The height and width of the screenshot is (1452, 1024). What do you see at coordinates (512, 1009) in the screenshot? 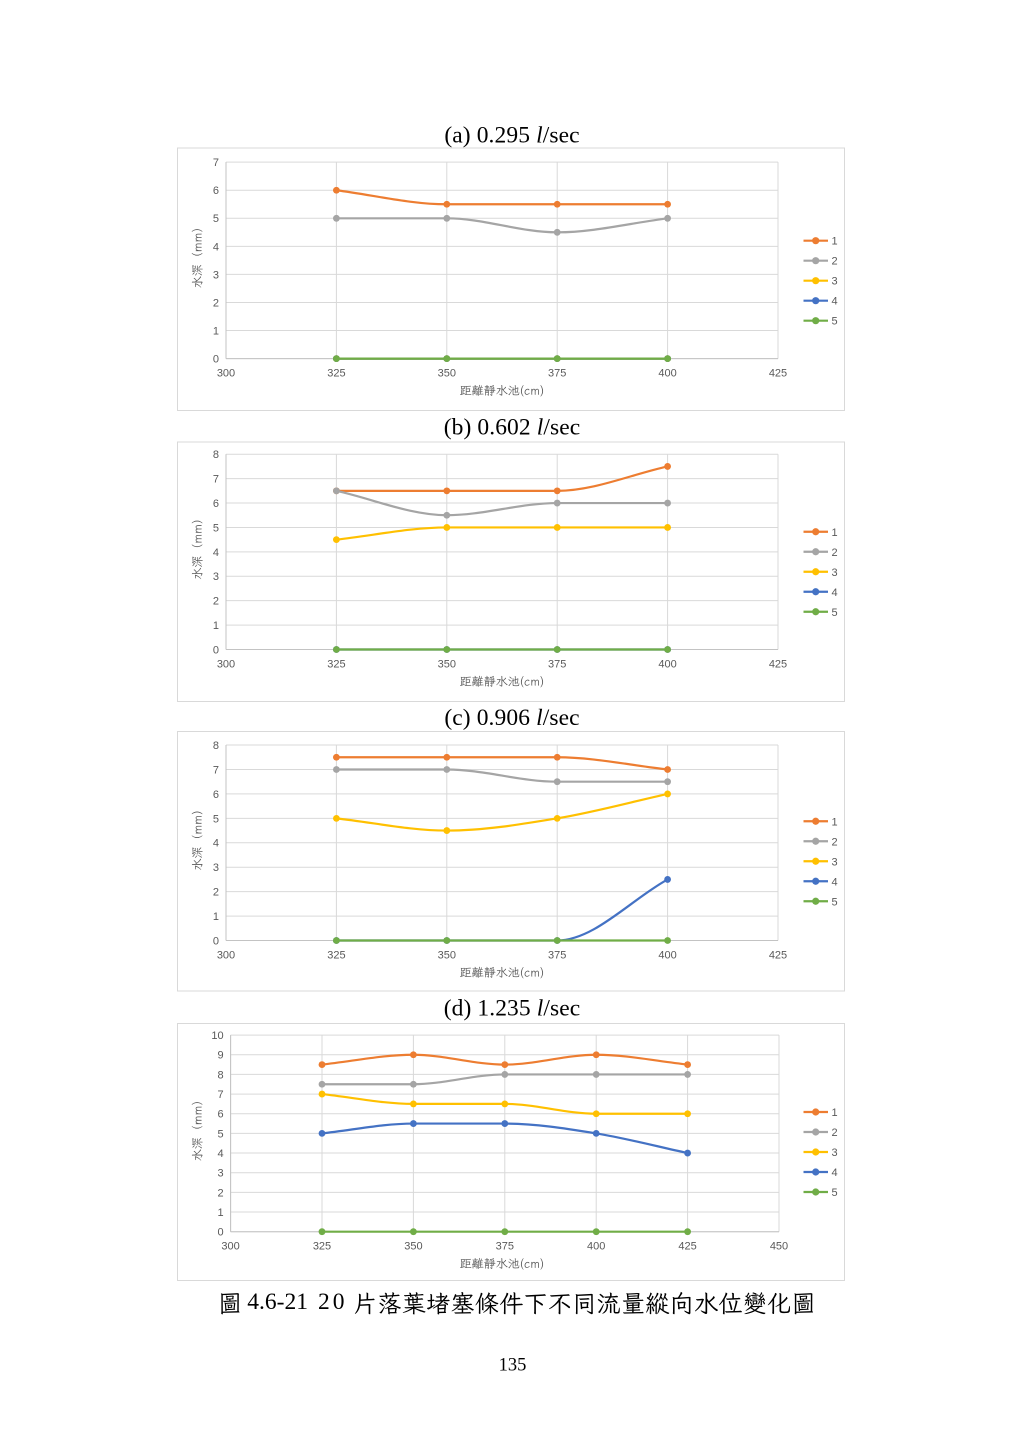
I see `svg-text: (d) 1.235 l/sec` at bounding box center [512, 1009].